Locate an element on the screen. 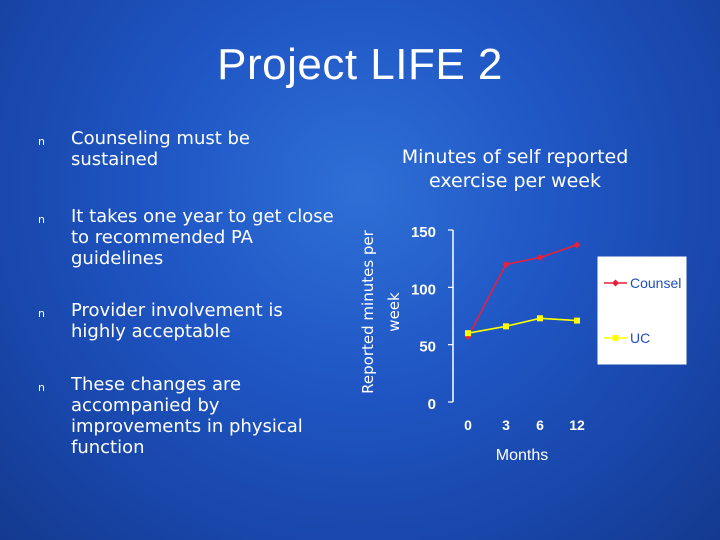 This screenshot has width=720, height=540. y-axis-label-line-2: week is located at coordinates (394, 312).